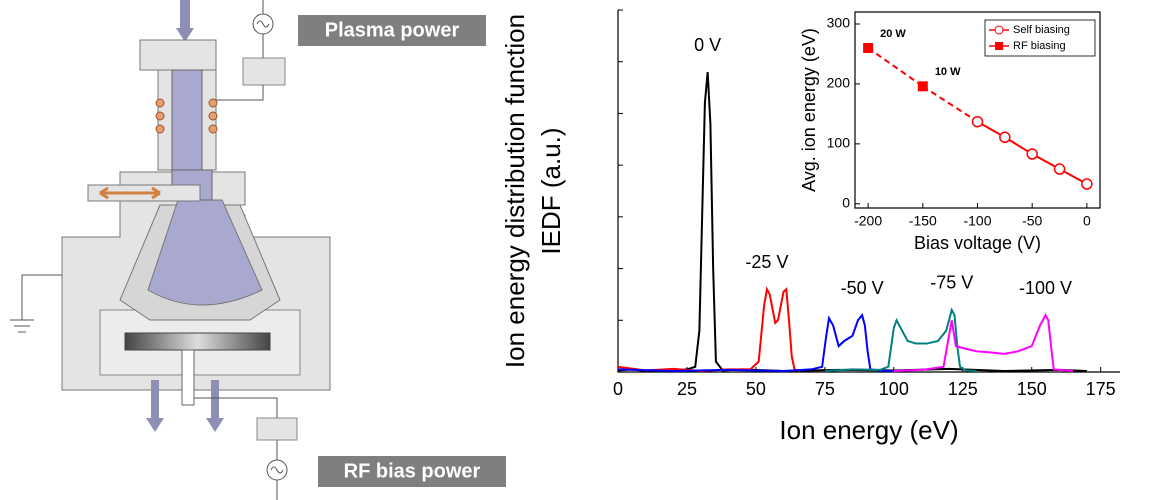  Describe the element at coordinates (197, 341) in the screenshot. I see `substrate-holder` at that location.